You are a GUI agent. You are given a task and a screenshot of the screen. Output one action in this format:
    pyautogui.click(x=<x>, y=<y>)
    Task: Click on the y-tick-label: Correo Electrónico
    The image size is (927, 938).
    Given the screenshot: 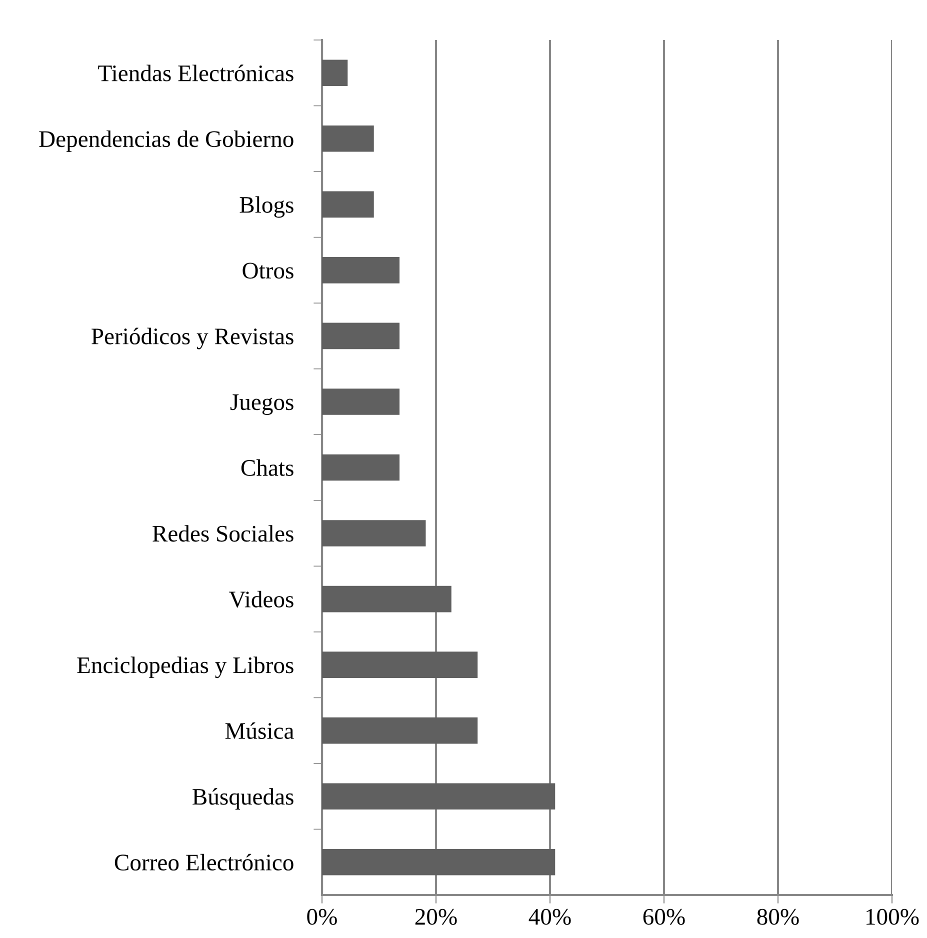 What is the action you would take?
    pyautogui.click(x=204, y=862)
    